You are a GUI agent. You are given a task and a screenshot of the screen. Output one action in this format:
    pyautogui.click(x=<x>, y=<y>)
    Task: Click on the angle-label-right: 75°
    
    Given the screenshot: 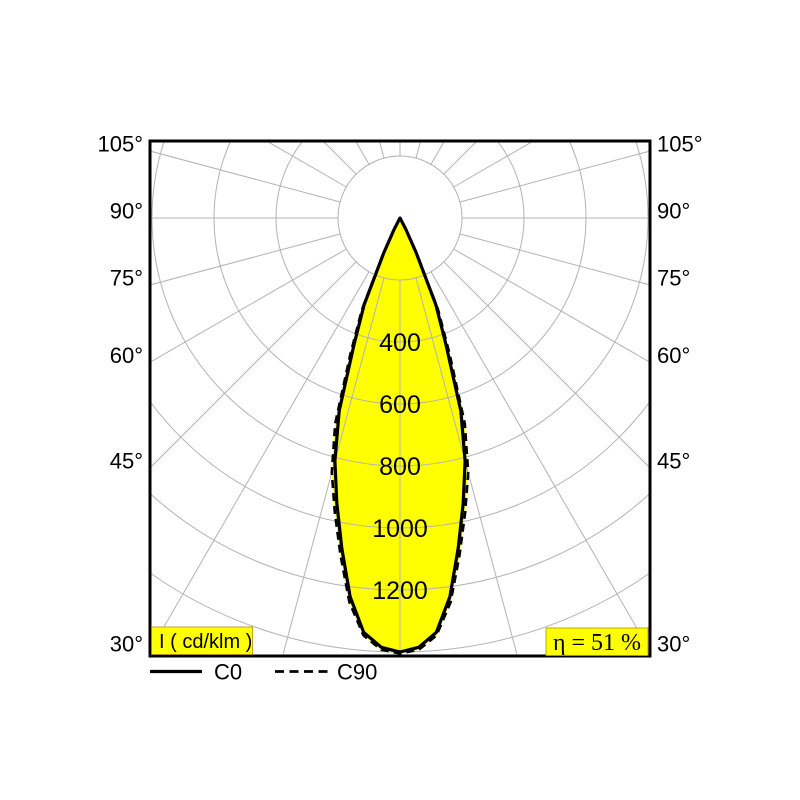 What is the action you would take?
    pyautogui.click(x=673, y=278)
    